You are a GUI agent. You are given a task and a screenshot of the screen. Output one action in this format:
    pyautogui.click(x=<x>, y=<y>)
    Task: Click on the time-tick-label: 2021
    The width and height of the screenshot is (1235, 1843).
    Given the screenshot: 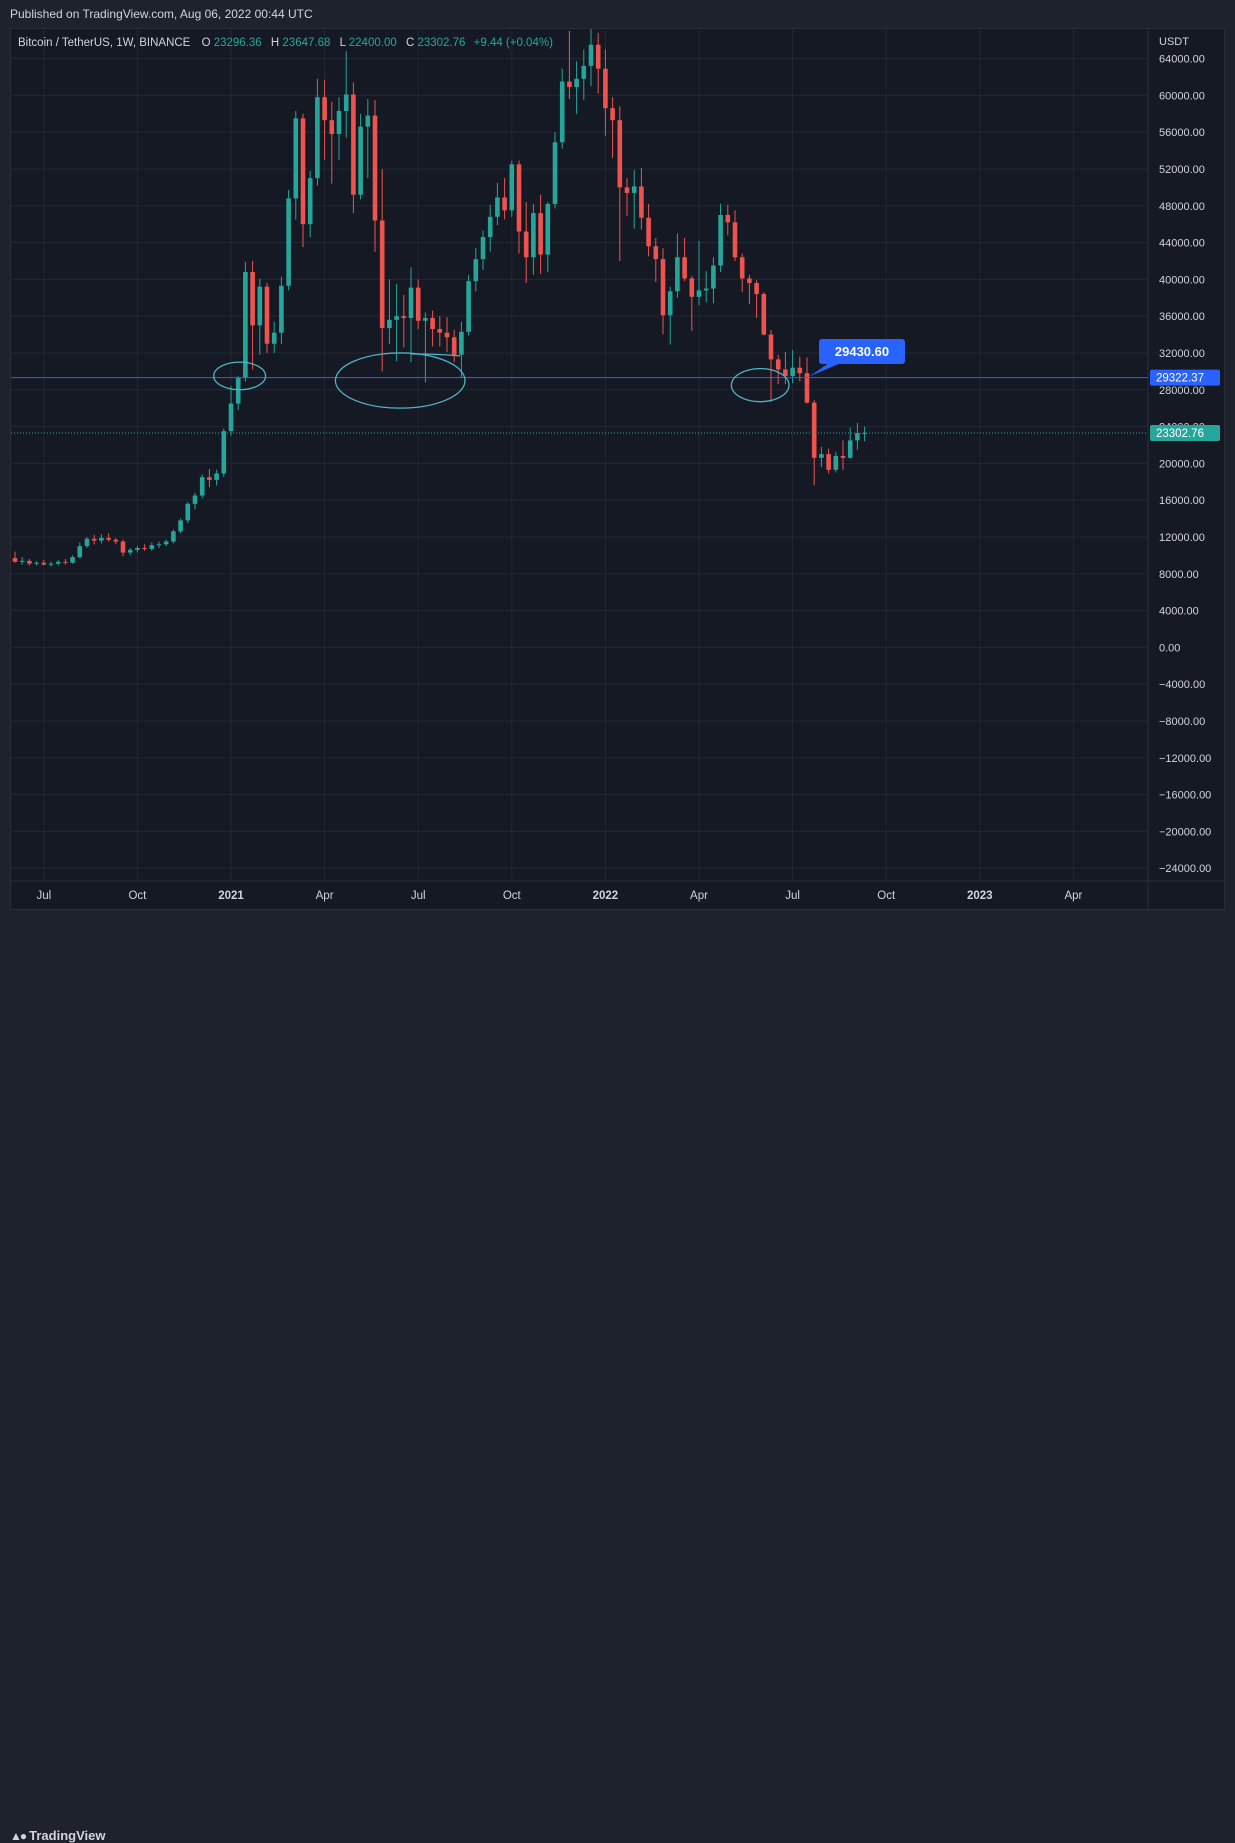 What is the action you would take?
    pyautogui.click(x=231, y=896)
    